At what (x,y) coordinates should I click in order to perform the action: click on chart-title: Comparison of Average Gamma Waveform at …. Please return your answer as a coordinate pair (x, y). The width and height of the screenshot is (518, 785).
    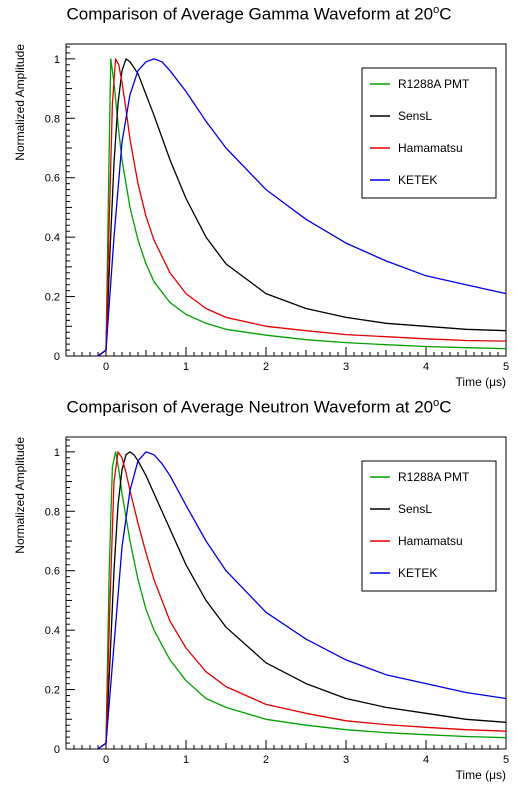
    Looking at the image, I should click on (259, 14).